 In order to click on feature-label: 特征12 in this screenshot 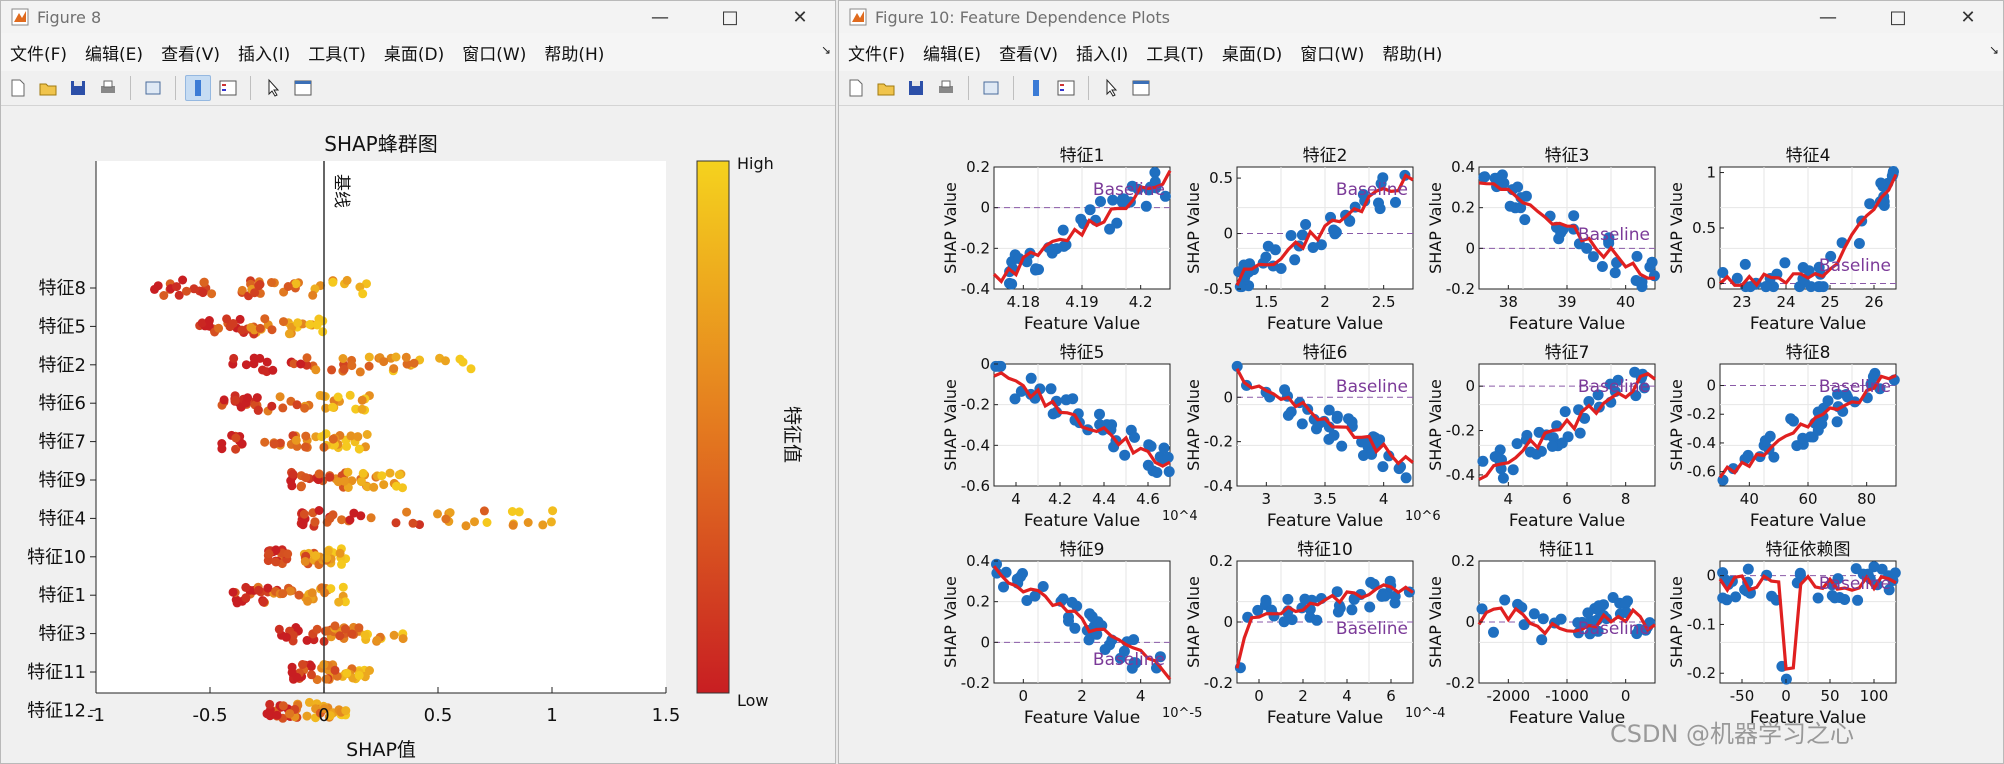, I will do `click(56, 710)`.